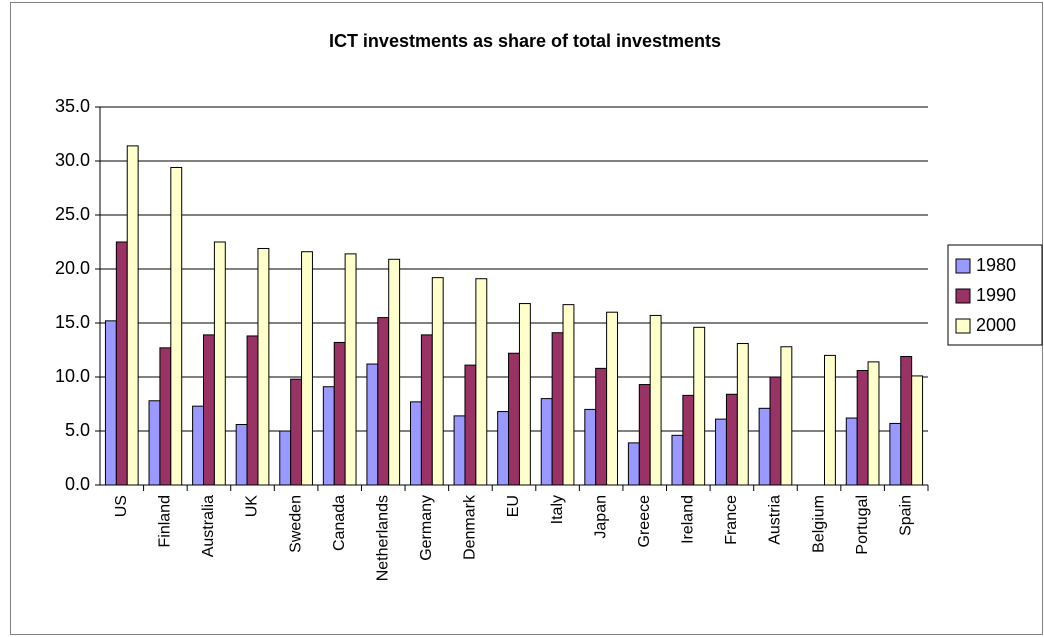  Describe the element at coordinates (339, 523) in the screenshot. I see `x-tick-label: Canada` at that location.